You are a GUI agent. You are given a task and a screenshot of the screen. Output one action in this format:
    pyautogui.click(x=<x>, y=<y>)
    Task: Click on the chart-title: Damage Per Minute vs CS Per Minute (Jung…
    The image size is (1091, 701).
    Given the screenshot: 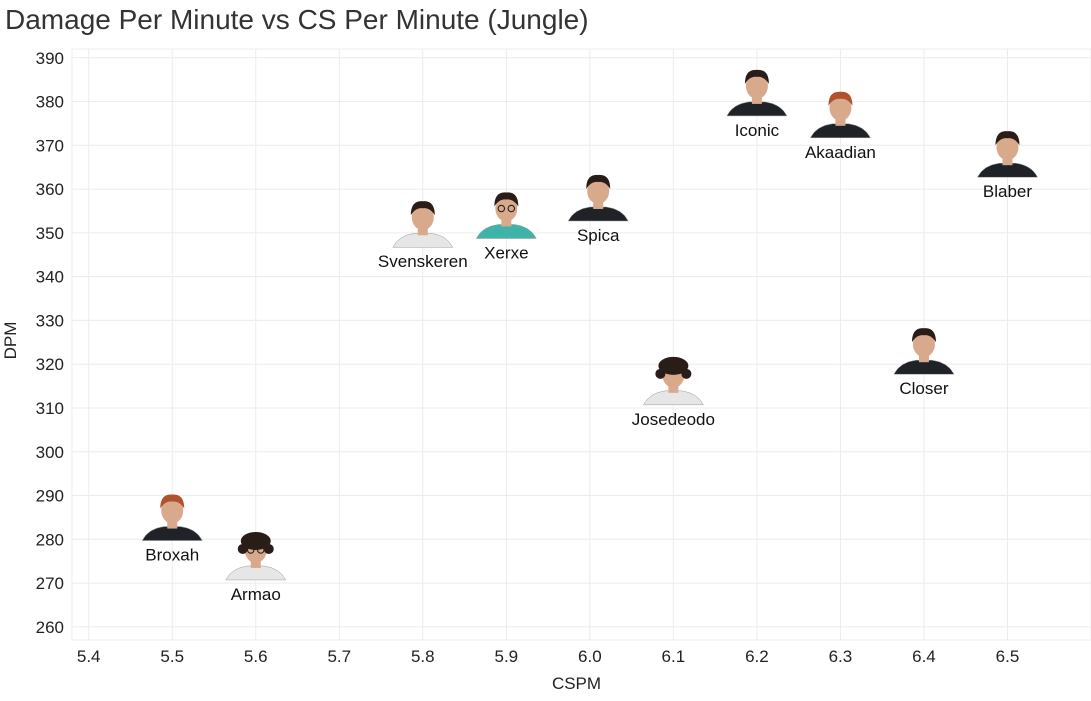 What is the action you would take?
    pyautogui.click(x=297, y=19)
    